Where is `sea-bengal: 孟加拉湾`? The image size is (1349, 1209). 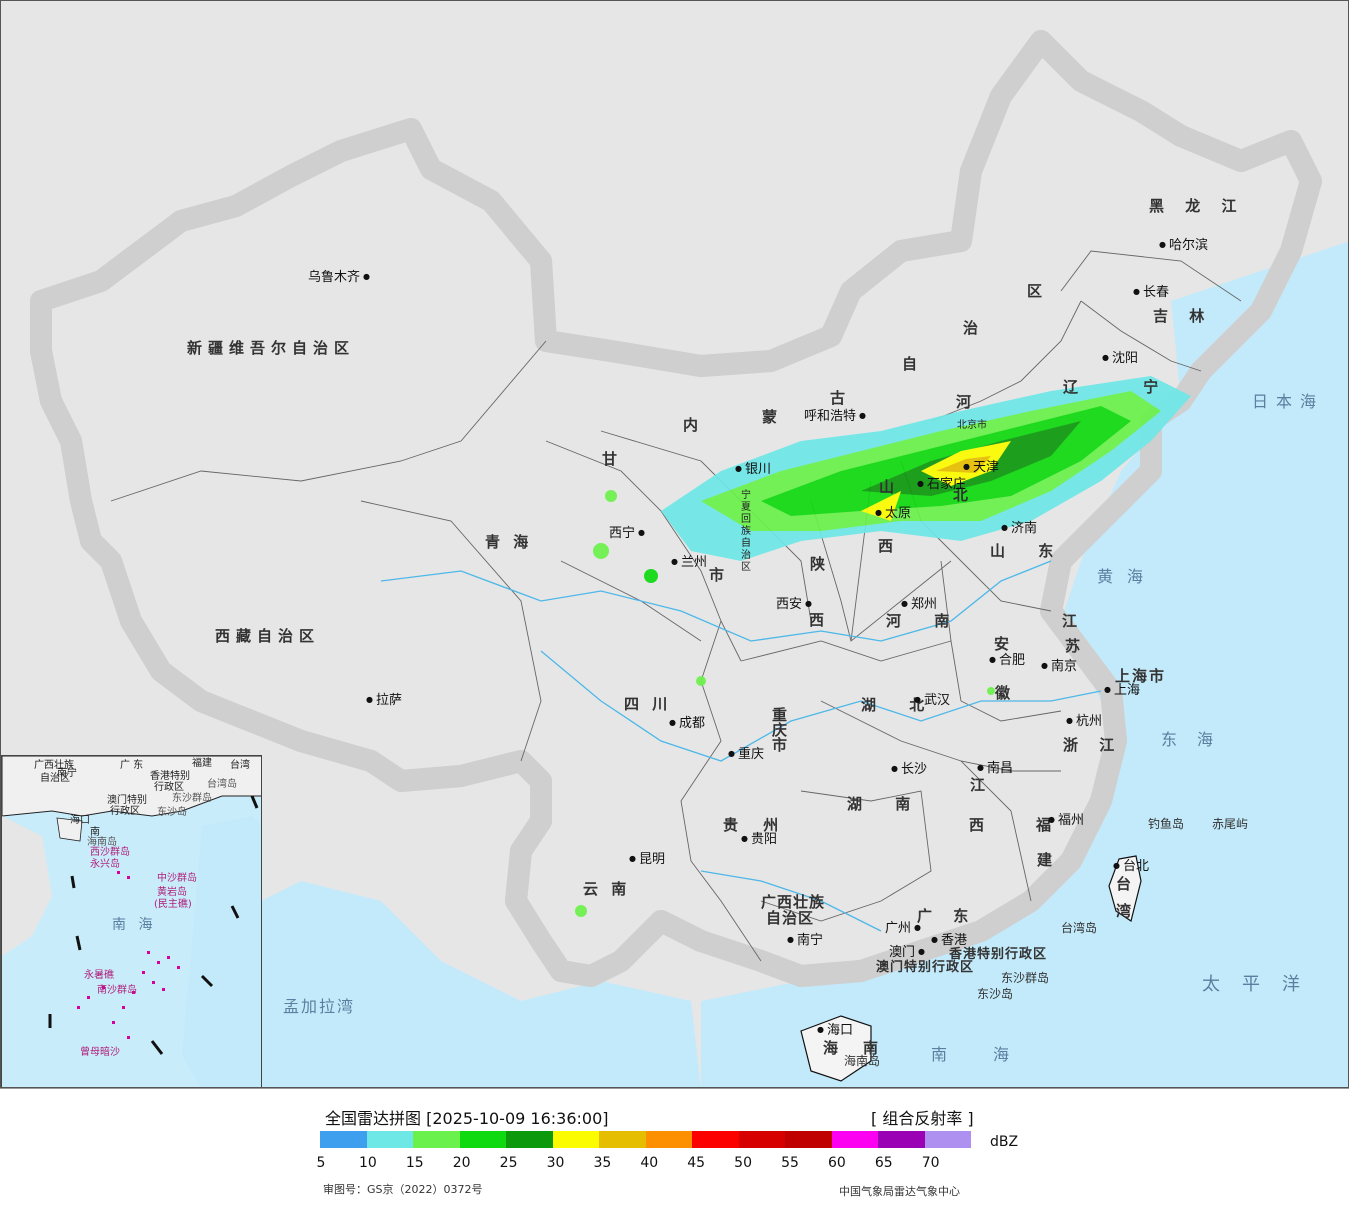
sea-bengal: 孟加拉湾 is located at coordinates (319, 1006).